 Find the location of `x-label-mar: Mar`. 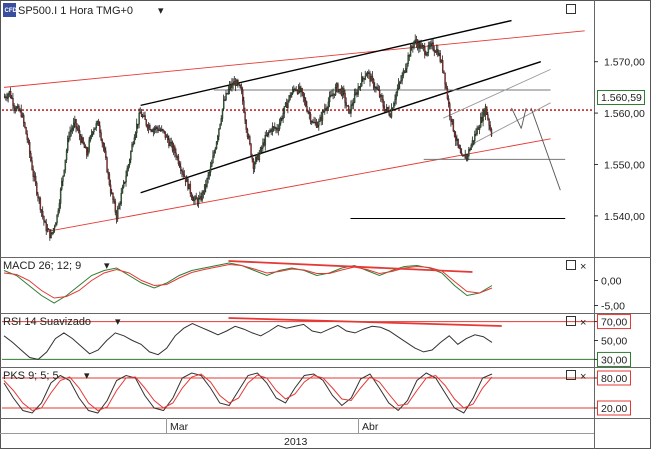

x-label-mar: Mar is located at coordinates (179, 427).